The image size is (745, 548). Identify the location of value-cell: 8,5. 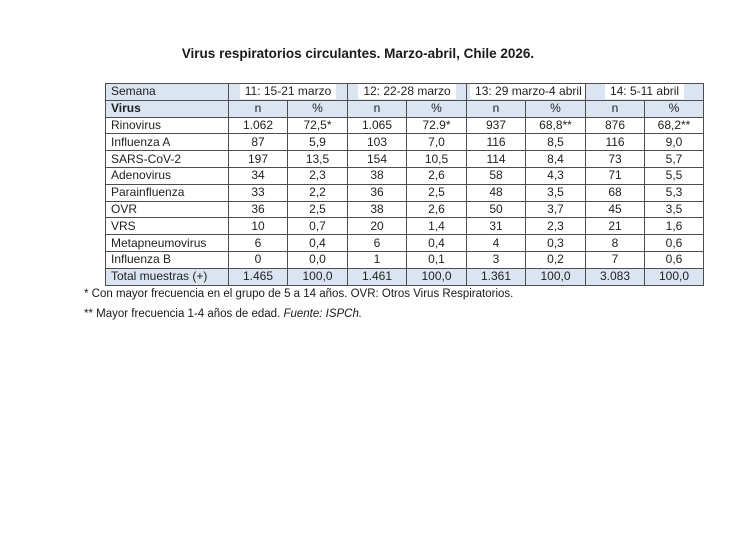
(556, 142).